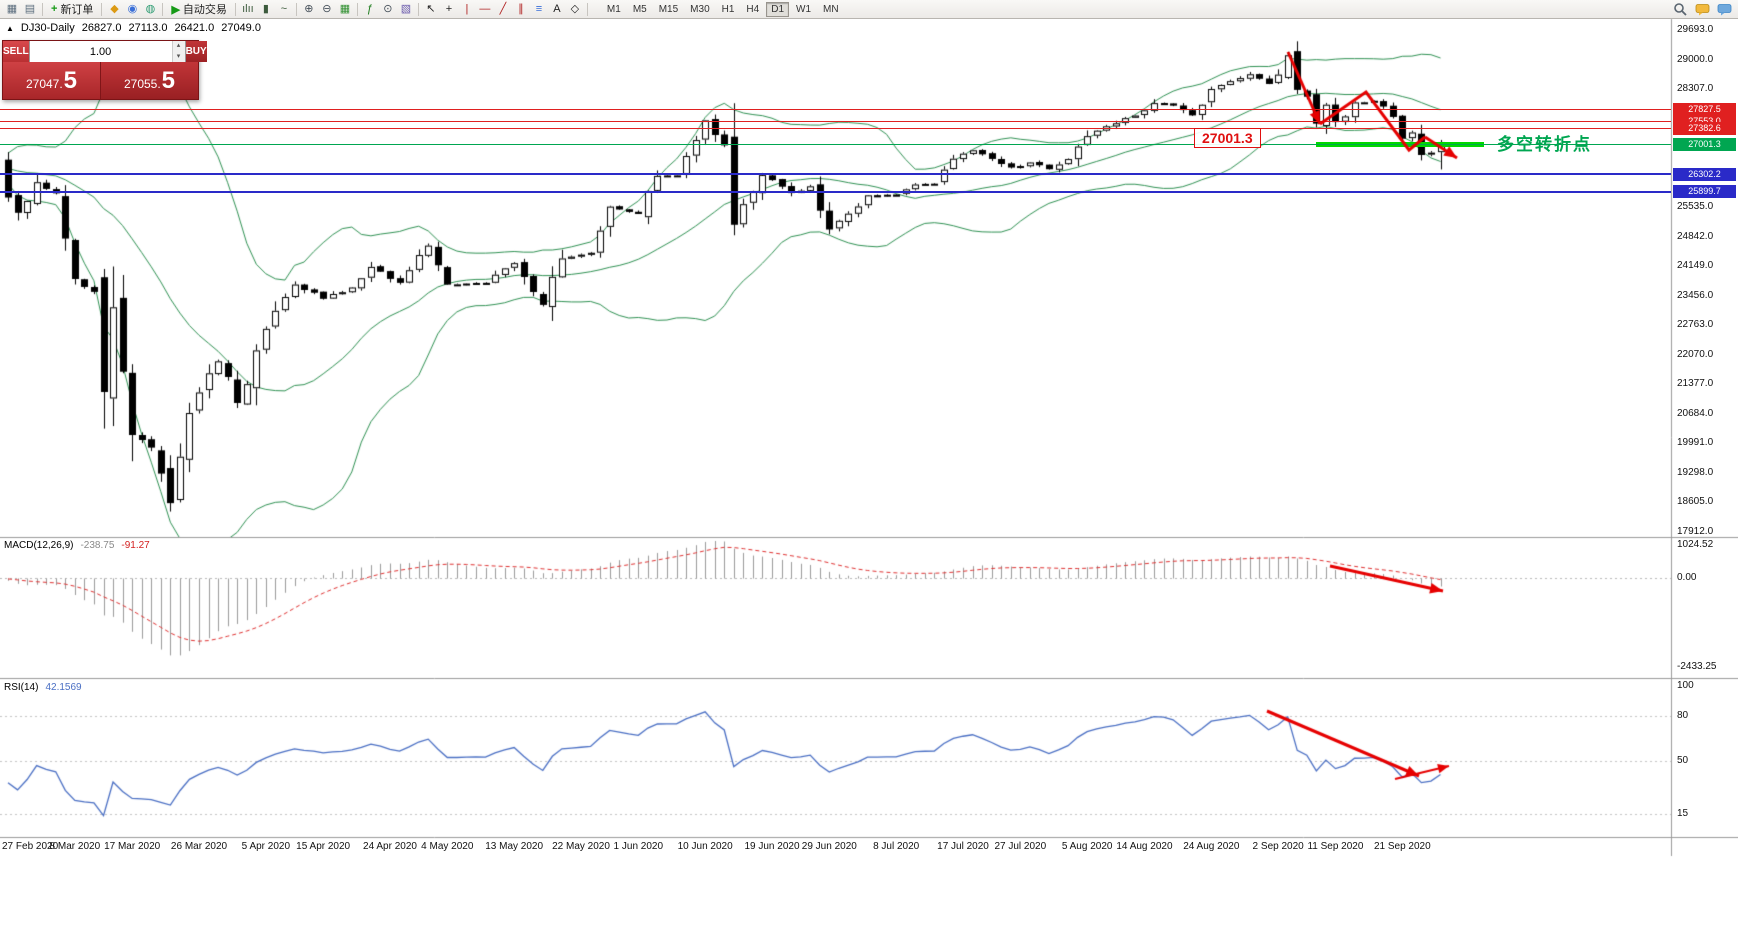 This screenshot has height=949, width=1738. Describe the element at coordinates (97, 545) in the screenshot. I see `macd-main-value: -238.75` at that location.